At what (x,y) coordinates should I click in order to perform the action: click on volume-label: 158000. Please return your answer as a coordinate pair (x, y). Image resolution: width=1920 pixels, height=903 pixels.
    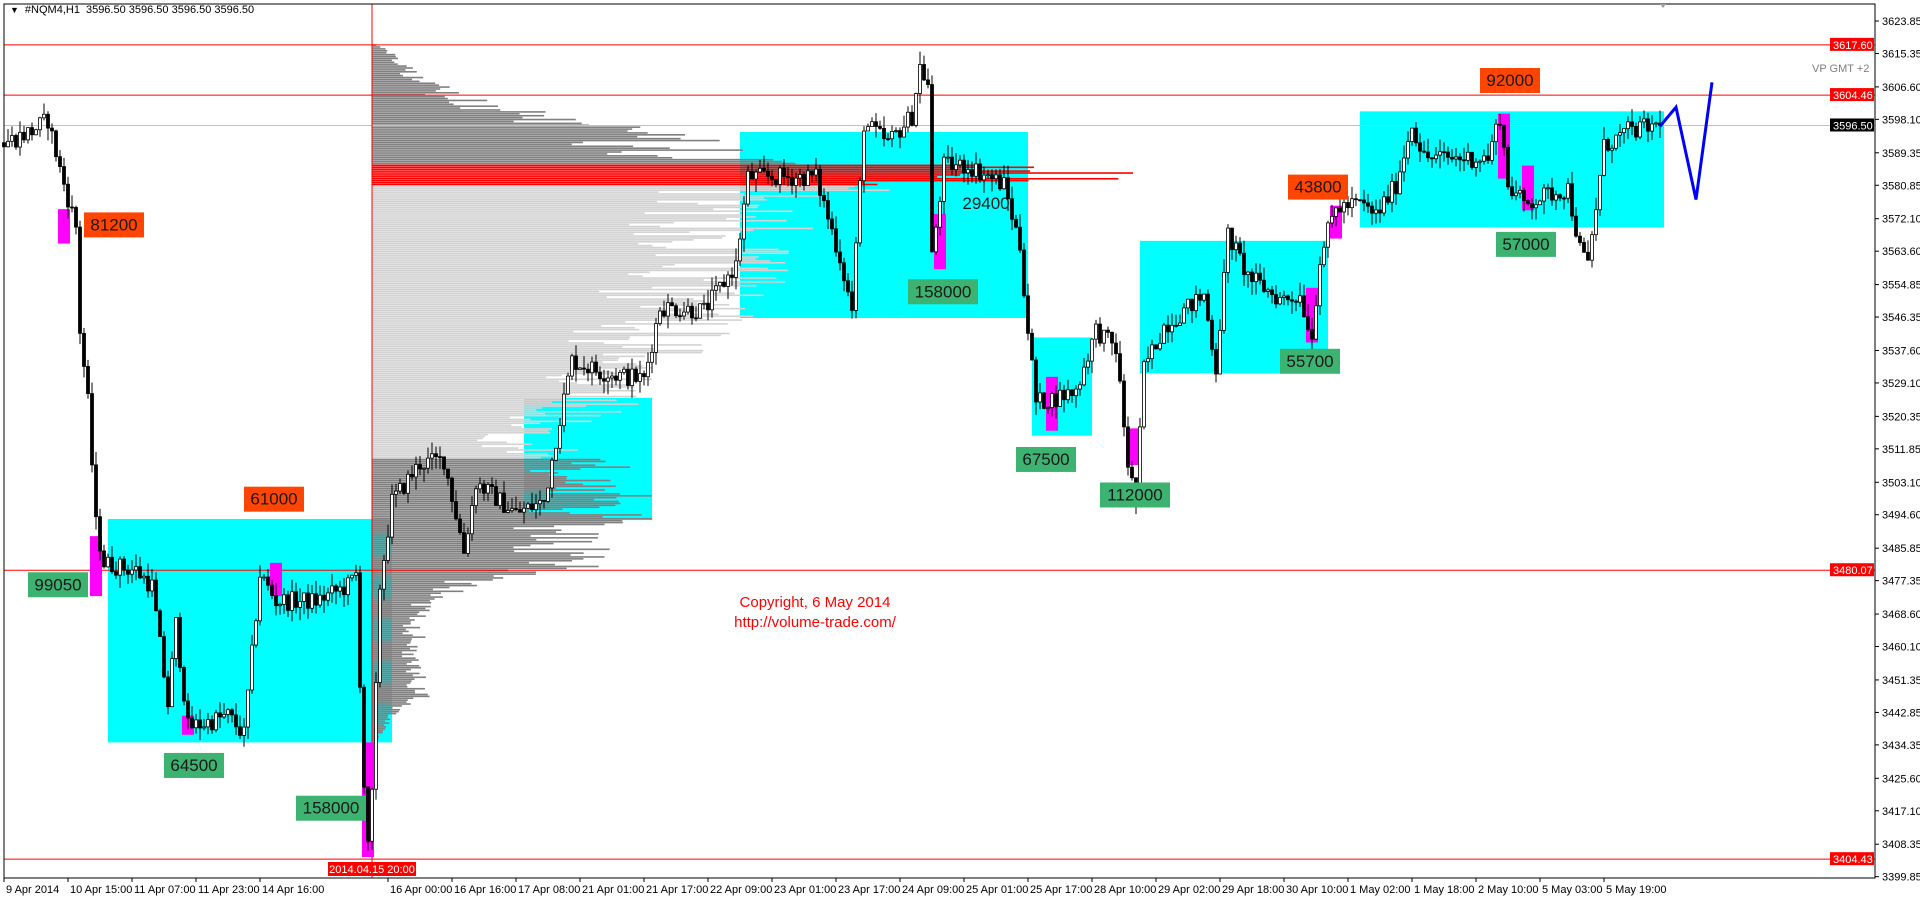
    Looking at the image, I should click on (331, 808).